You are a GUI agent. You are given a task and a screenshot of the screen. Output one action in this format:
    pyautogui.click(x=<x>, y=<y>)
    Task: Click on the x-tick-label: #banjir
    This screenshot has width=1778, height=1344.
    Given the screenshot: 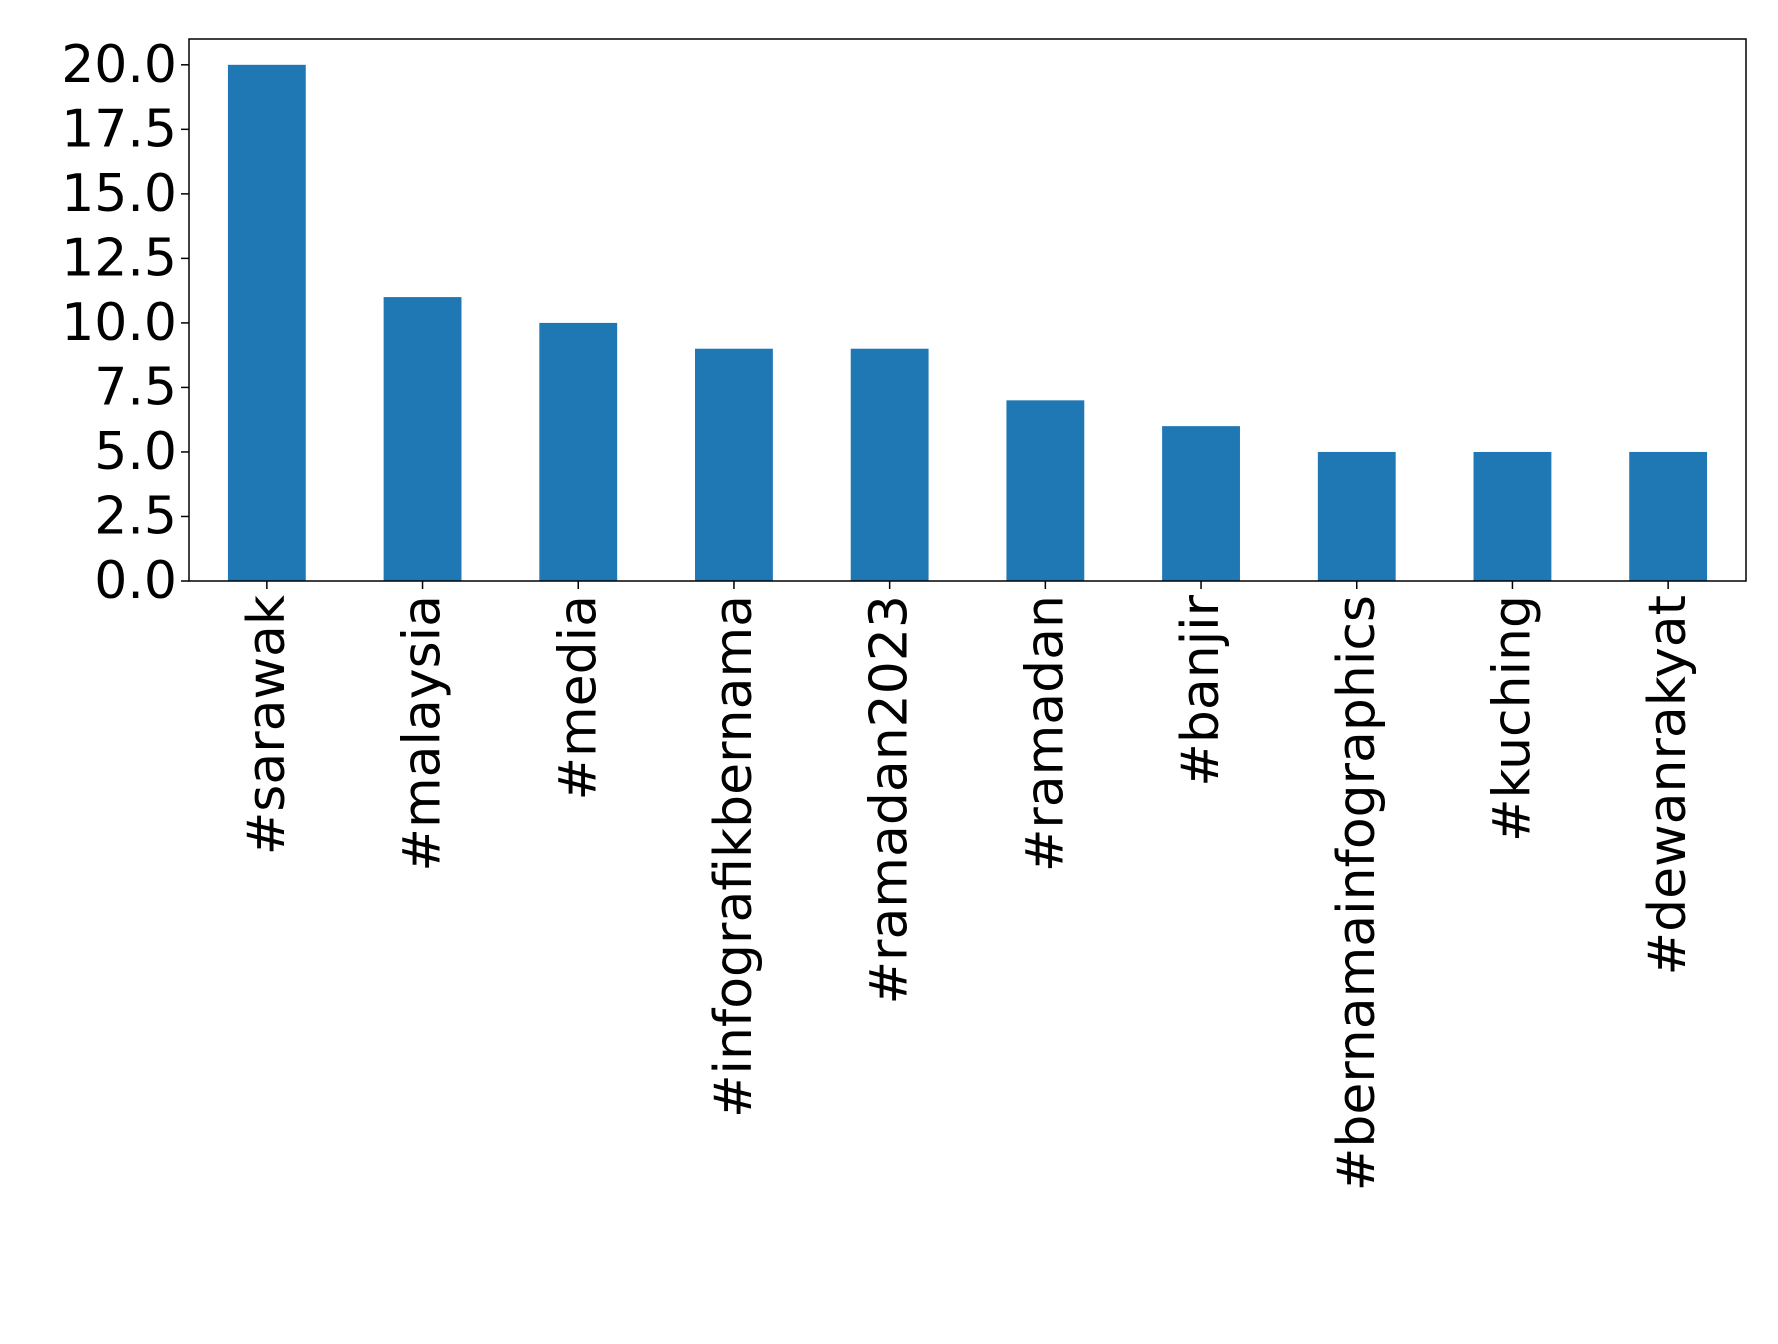 What is the action you would take?
    pyautogui.click(x=1201, y=690)
    